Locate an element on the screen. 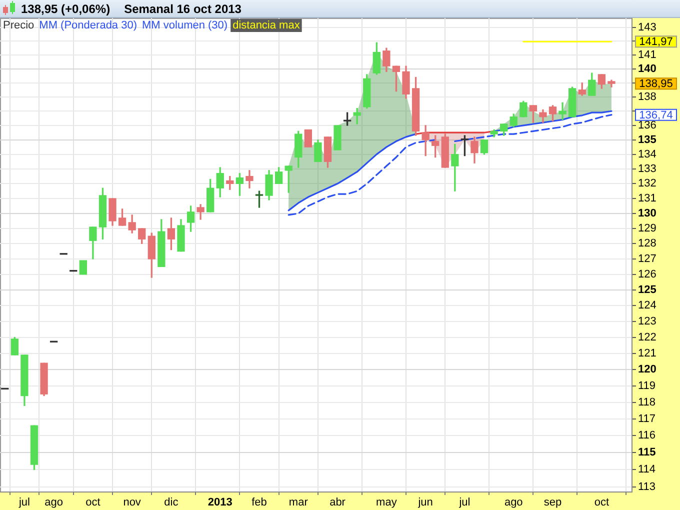 The width and height of the screenshot is (680, 510). chart-subtitle: Semanal 16 oct 2013 is located at coordinates (183, 9).